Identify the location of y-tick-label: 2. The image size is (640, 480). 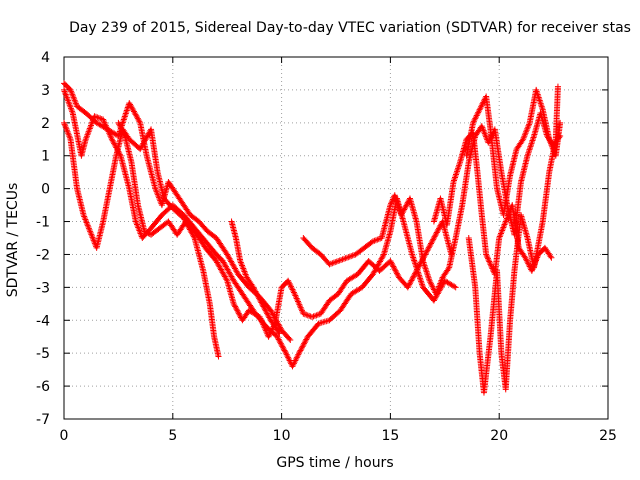
(45, 124).